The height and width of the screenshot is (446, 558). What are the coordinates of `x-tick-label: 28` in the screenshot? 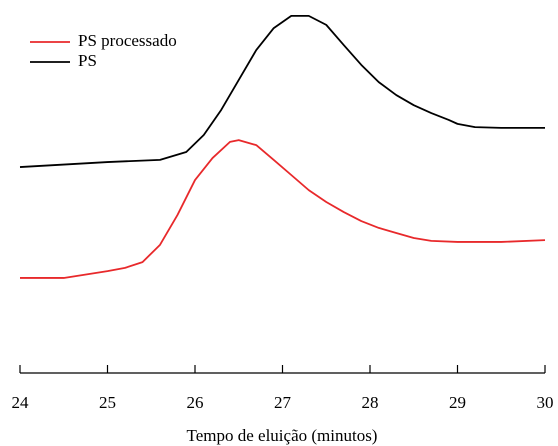 It's located at (370, 402).